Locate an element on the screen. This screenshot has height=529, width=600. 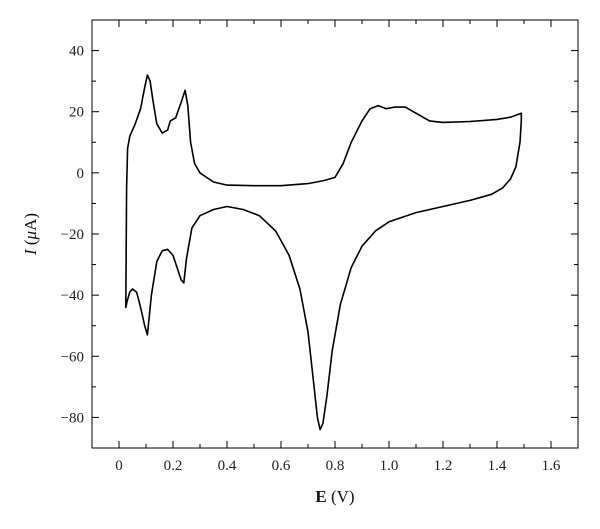
x-tick-label: 1.6 is located at coordinates (551, 466).